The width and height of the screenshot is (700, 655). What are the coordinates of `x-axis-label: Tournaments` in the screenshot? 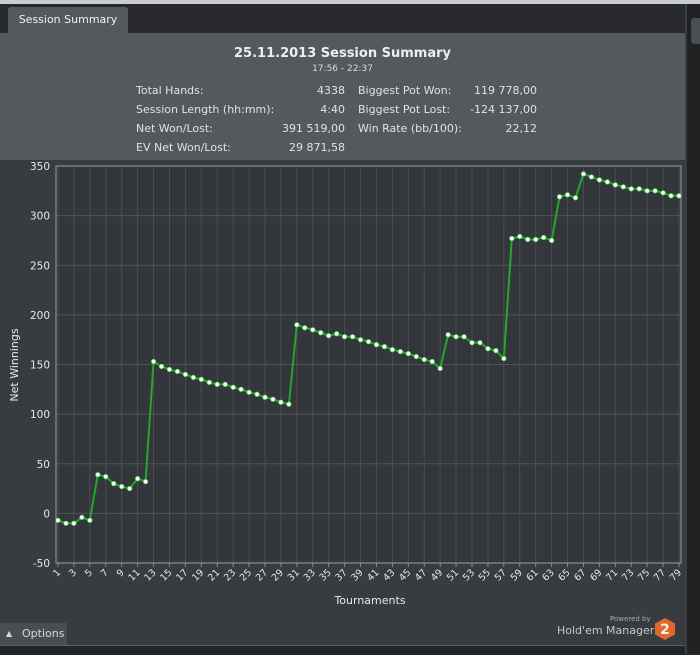 It's located at (369, 600).